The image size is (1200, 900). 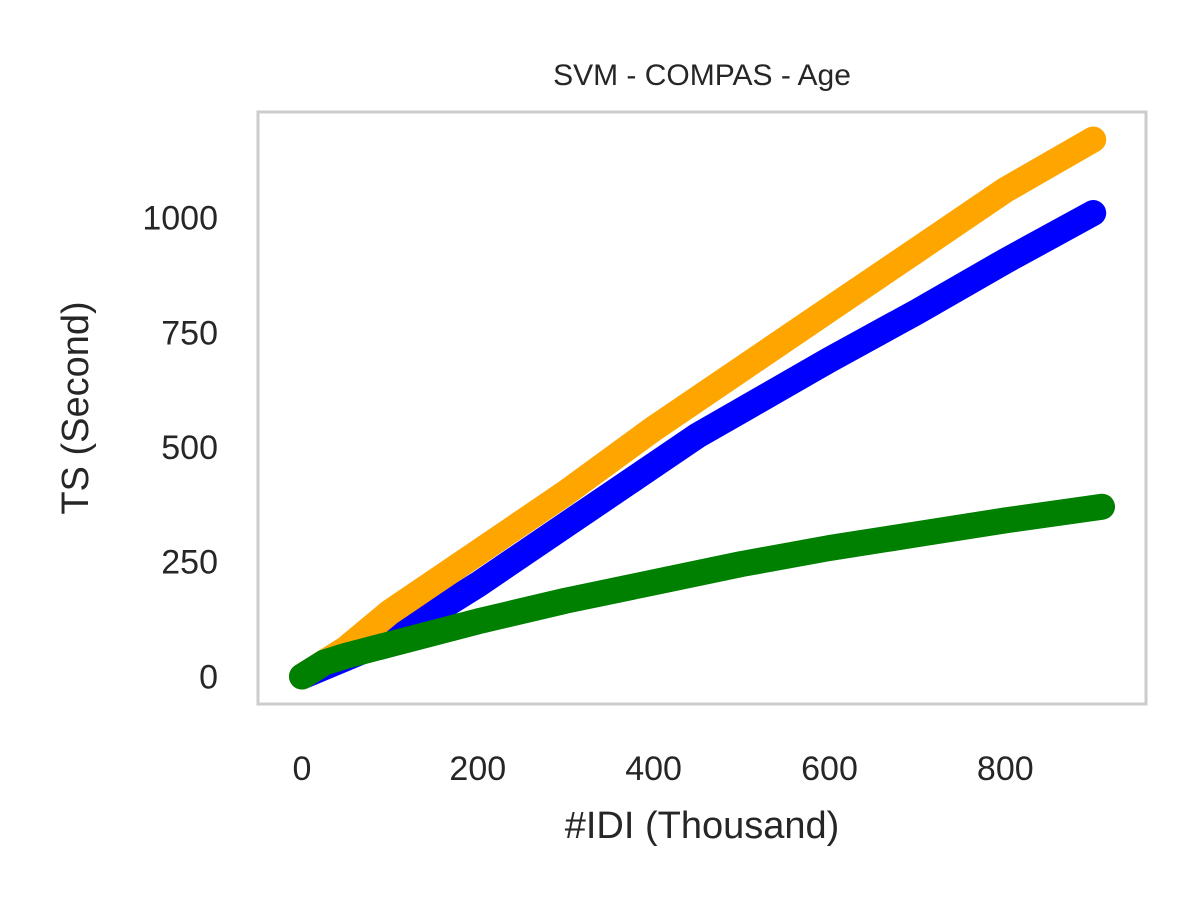 I want to click on x-axis-label: #IDI (Thousand), so click(x=702, y=826).